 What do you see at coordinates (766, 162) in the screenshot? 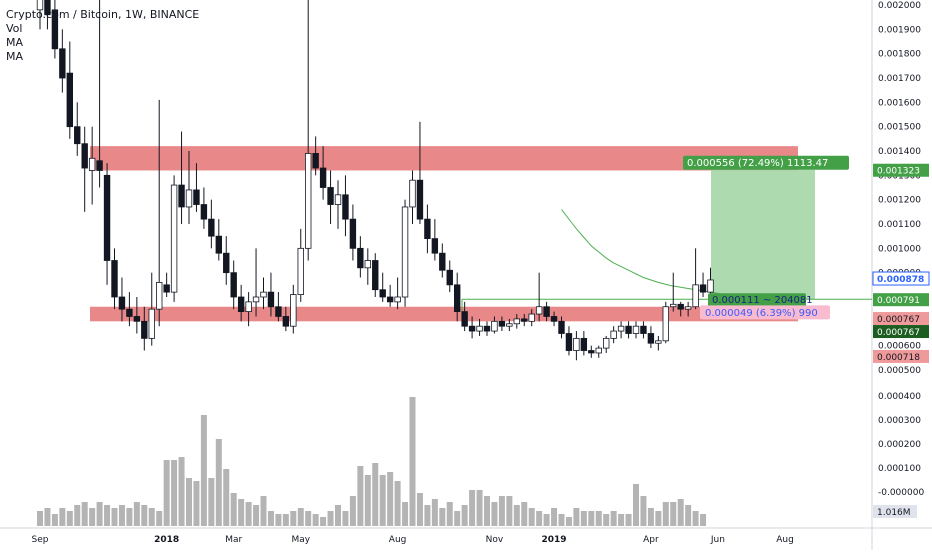
I see `target-annotation-tag` at bounding box center [766, 162].